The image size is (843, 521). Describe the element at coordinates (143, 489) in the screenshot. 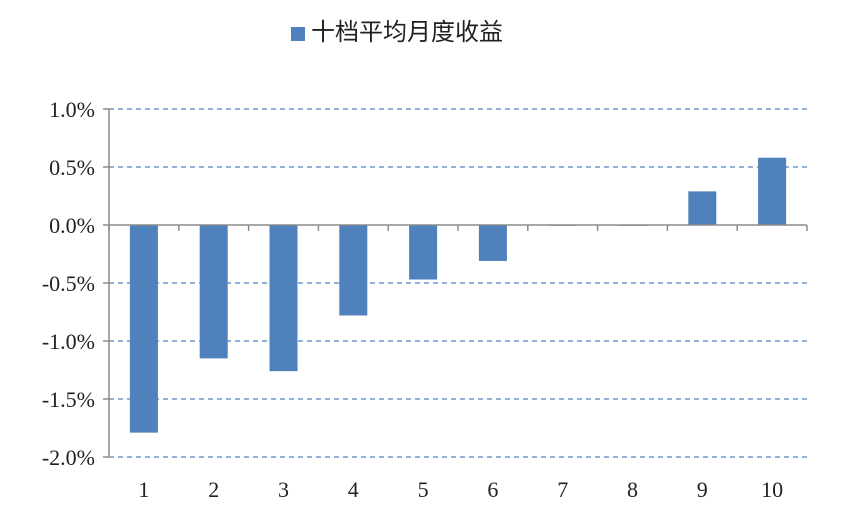

I see `x-tick-label: 1` at that location.